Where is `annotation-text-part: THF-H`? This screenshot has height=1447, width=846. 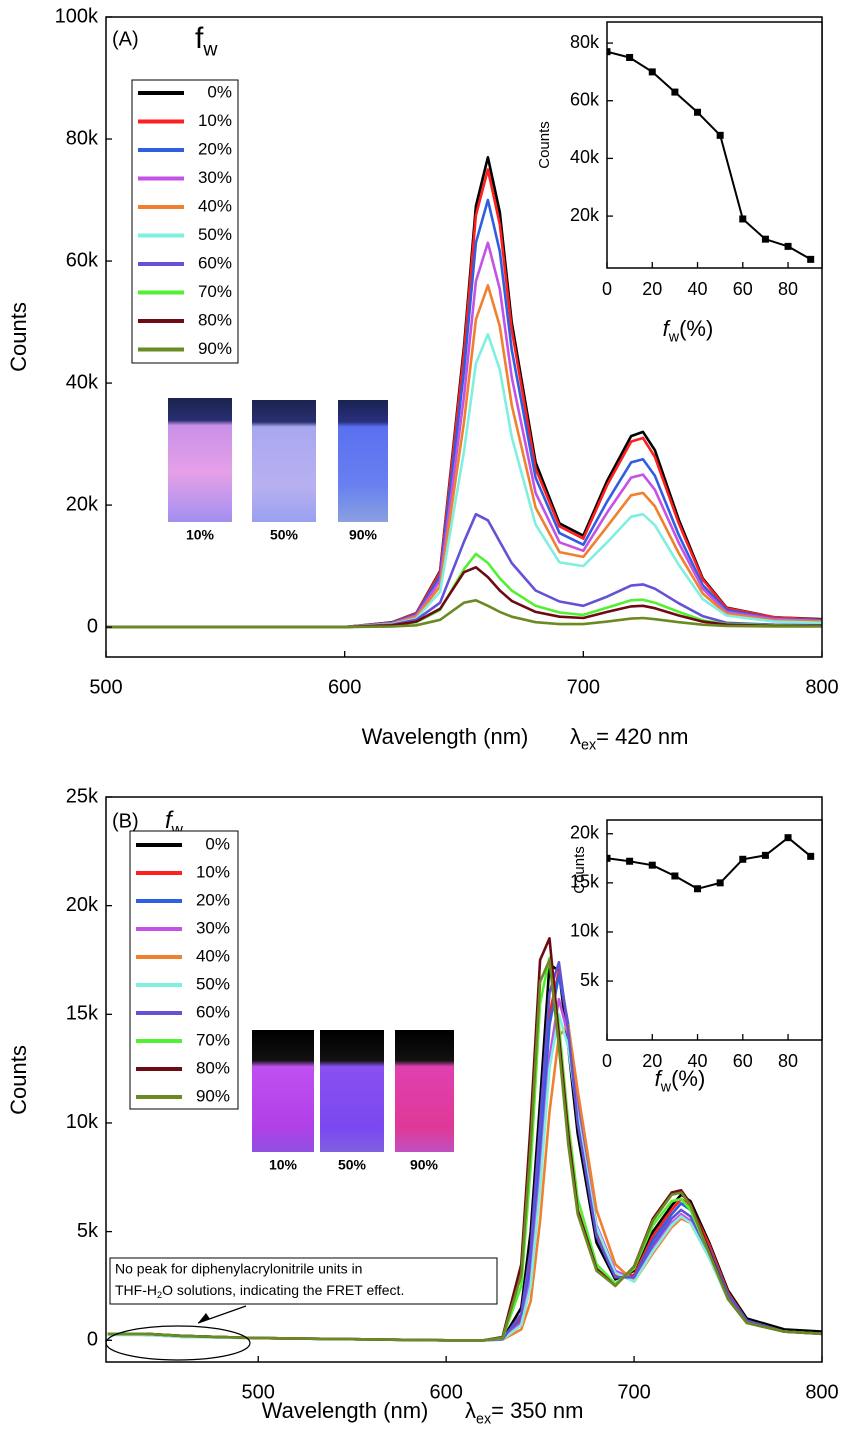
annotation-text-part: THF-H is located at coordinates (136, 1290).